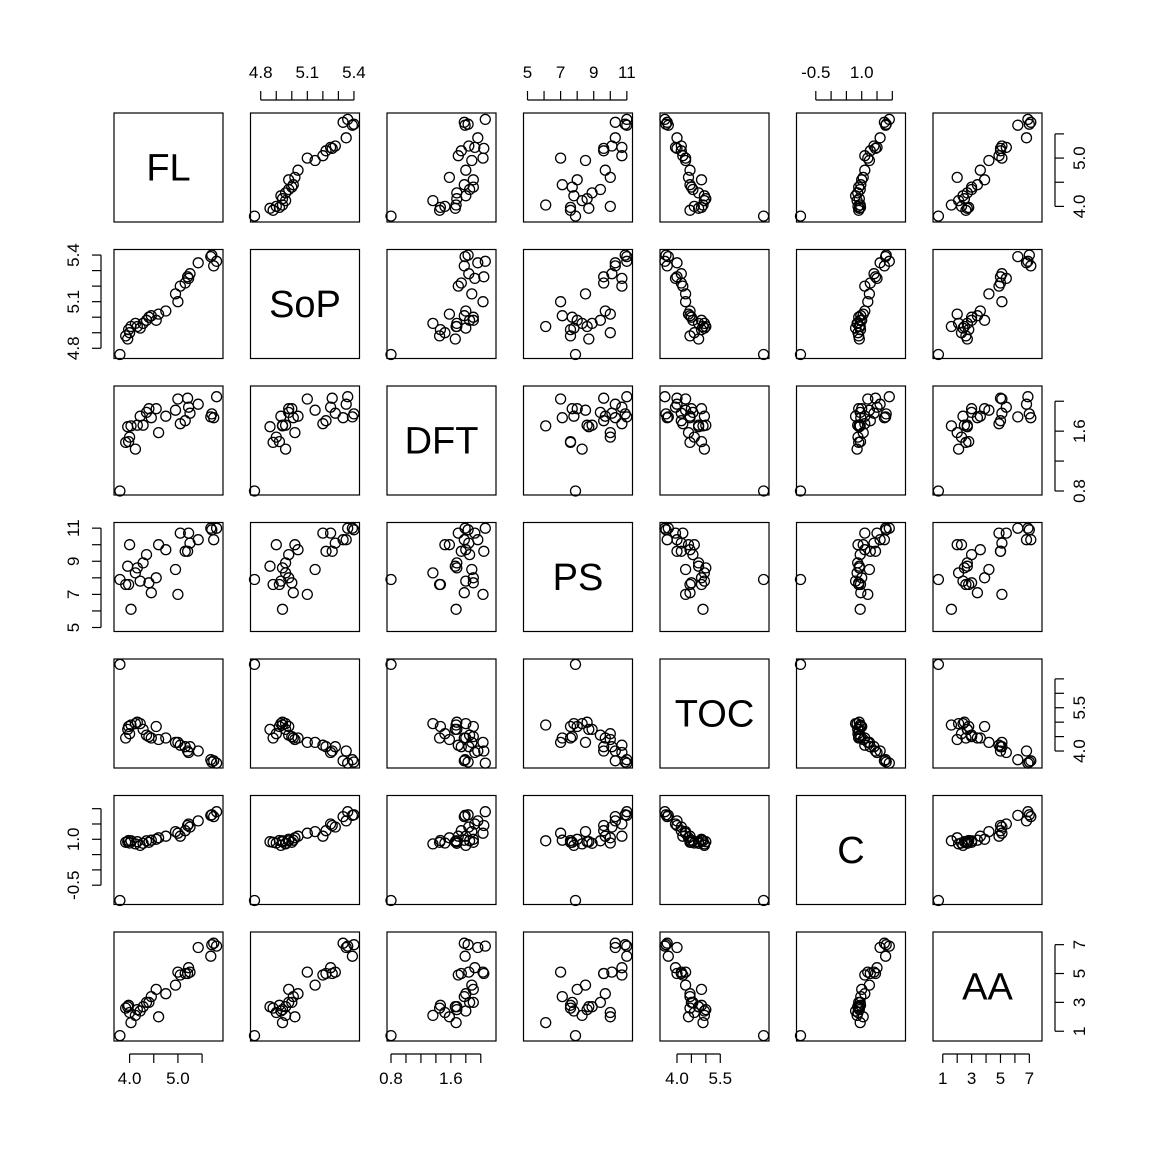  Describe the element at coordinates (178, 1078) in the screenshot. I see `axis-bottom-fl-label: 5.0` at that location.